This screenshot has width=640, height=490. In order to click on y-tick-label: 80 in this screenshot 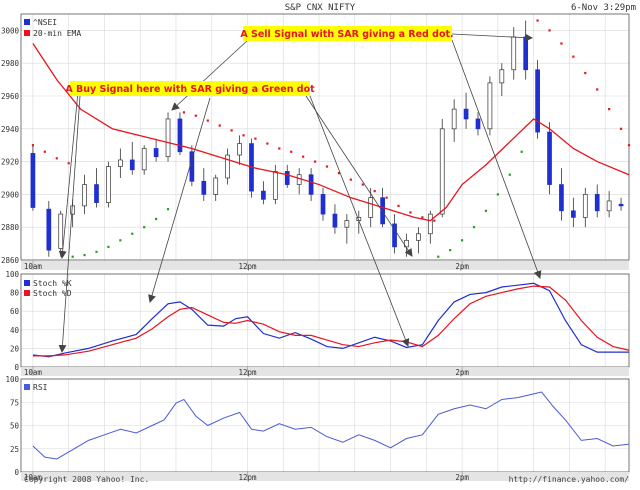, I will do `click(15, 293)`.